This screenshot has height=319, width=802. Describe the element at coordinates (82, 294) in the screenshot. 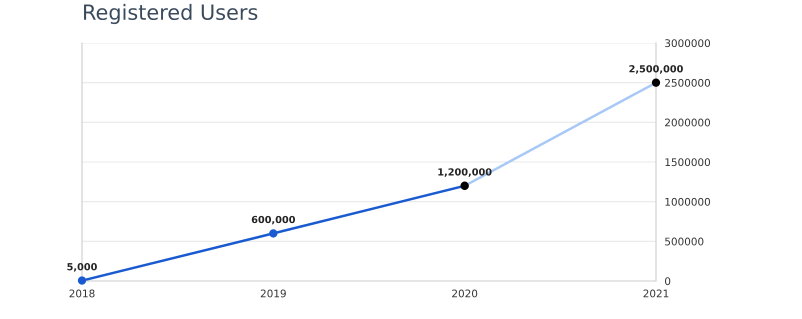

I see `x-tick-label: 2018` at that location.